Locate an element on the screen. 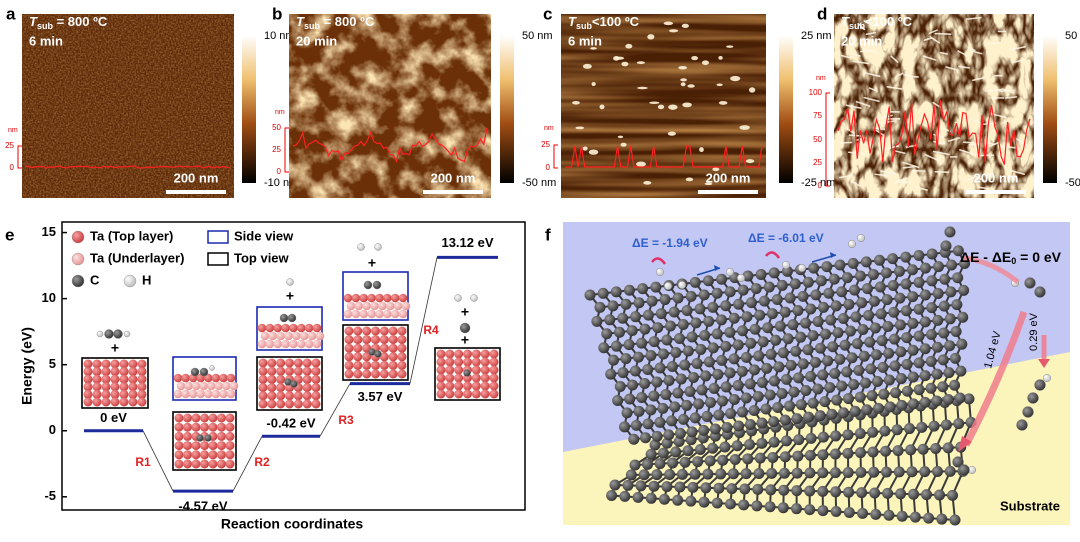 This screenshot has width=1080, height=542. legend-side is located at coordinates (218, 237).